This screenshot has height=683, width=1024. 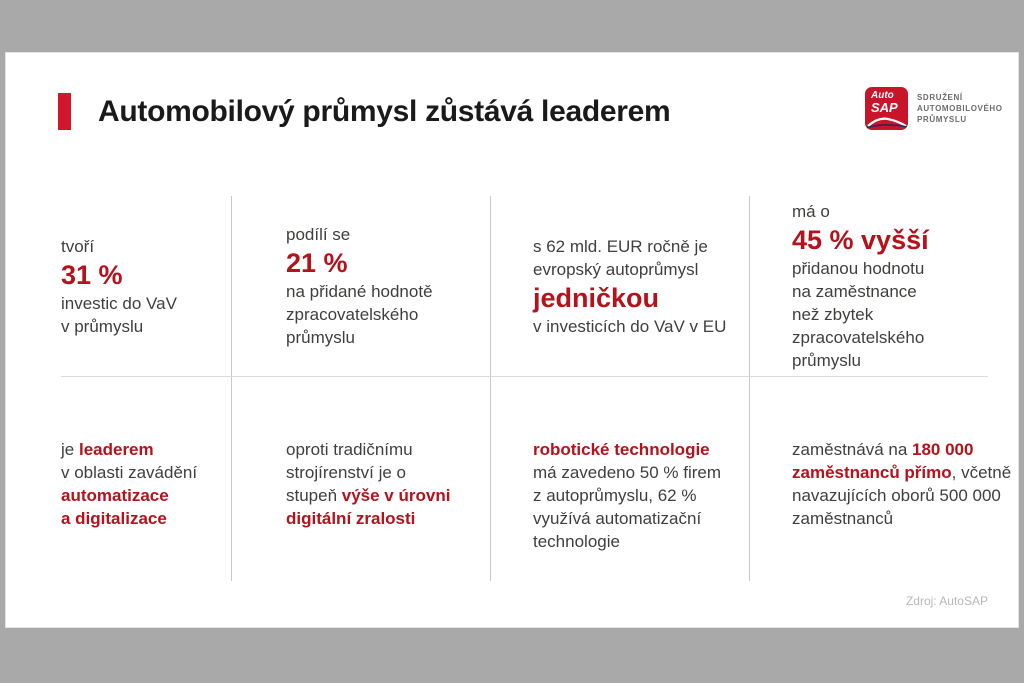 What do you see at coordinates (314, 495) in the screenshot?
I see `stat-text: stupeň` at bounding box center [314, 495].